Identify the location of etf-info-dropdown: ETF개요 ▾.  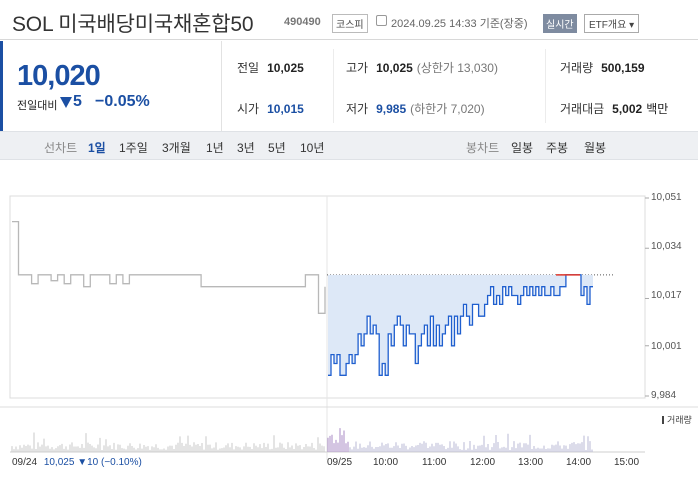
(612, 23).